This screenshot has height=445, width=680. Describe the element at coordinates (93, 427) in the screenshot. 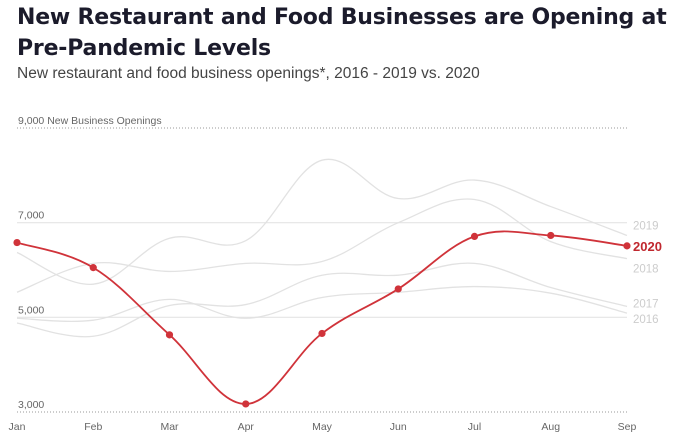

I see `x-tick-label: Feb` at that location.